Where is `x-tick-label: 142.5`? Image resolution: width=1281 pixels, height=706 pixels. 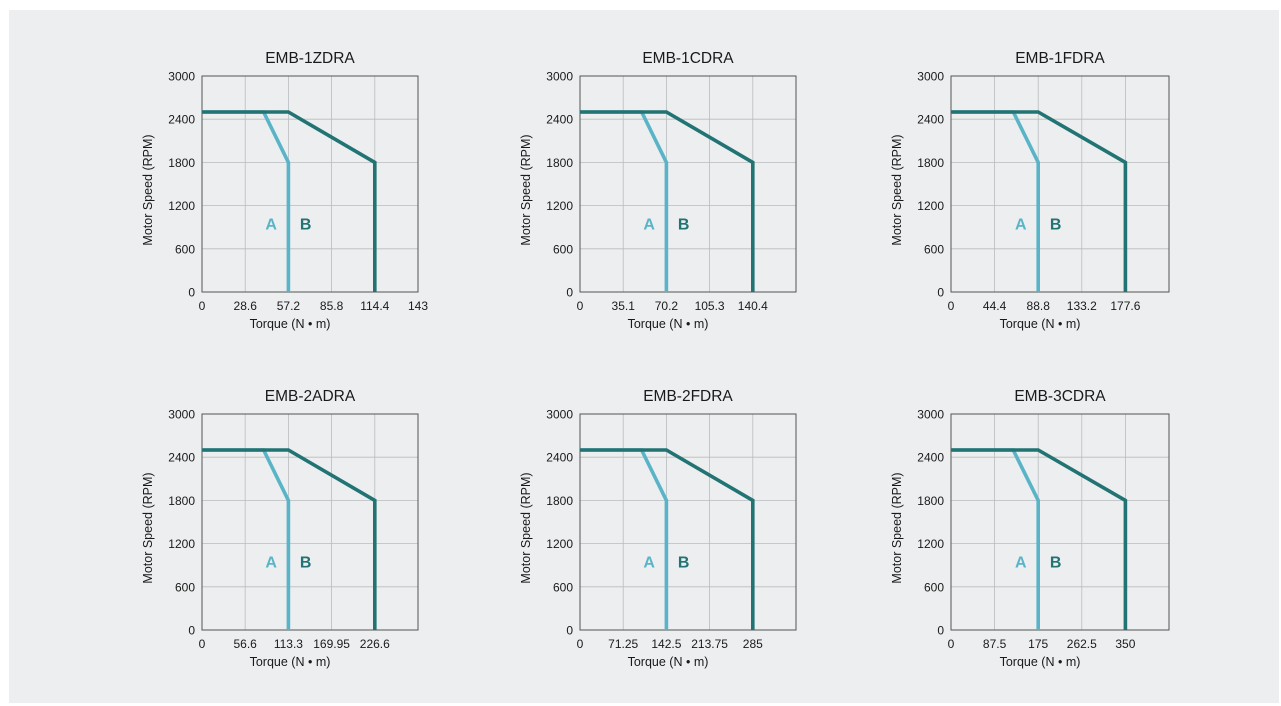
x-tick-label: 142.5 is located at coordinates (666, 644).